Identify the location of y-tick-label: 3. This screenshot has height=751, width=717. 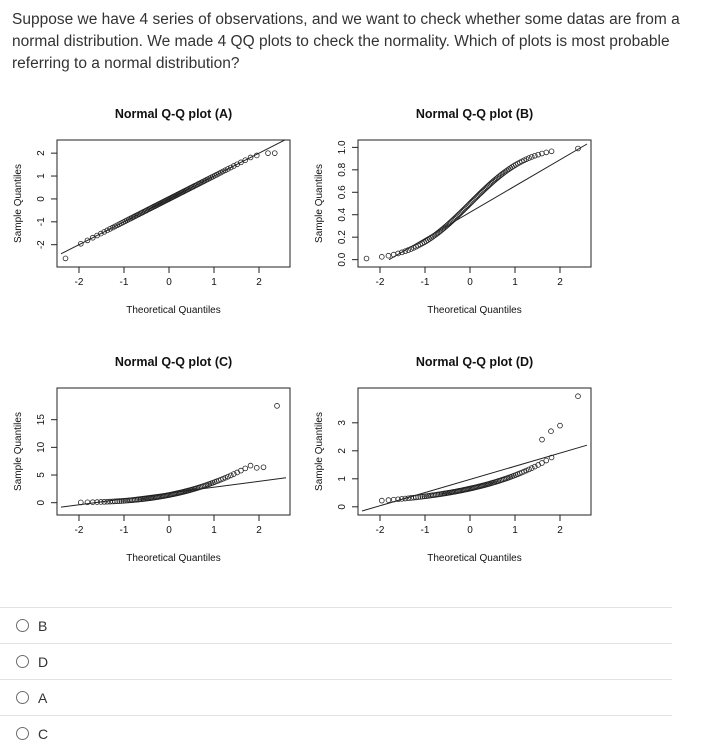
(342, 423).